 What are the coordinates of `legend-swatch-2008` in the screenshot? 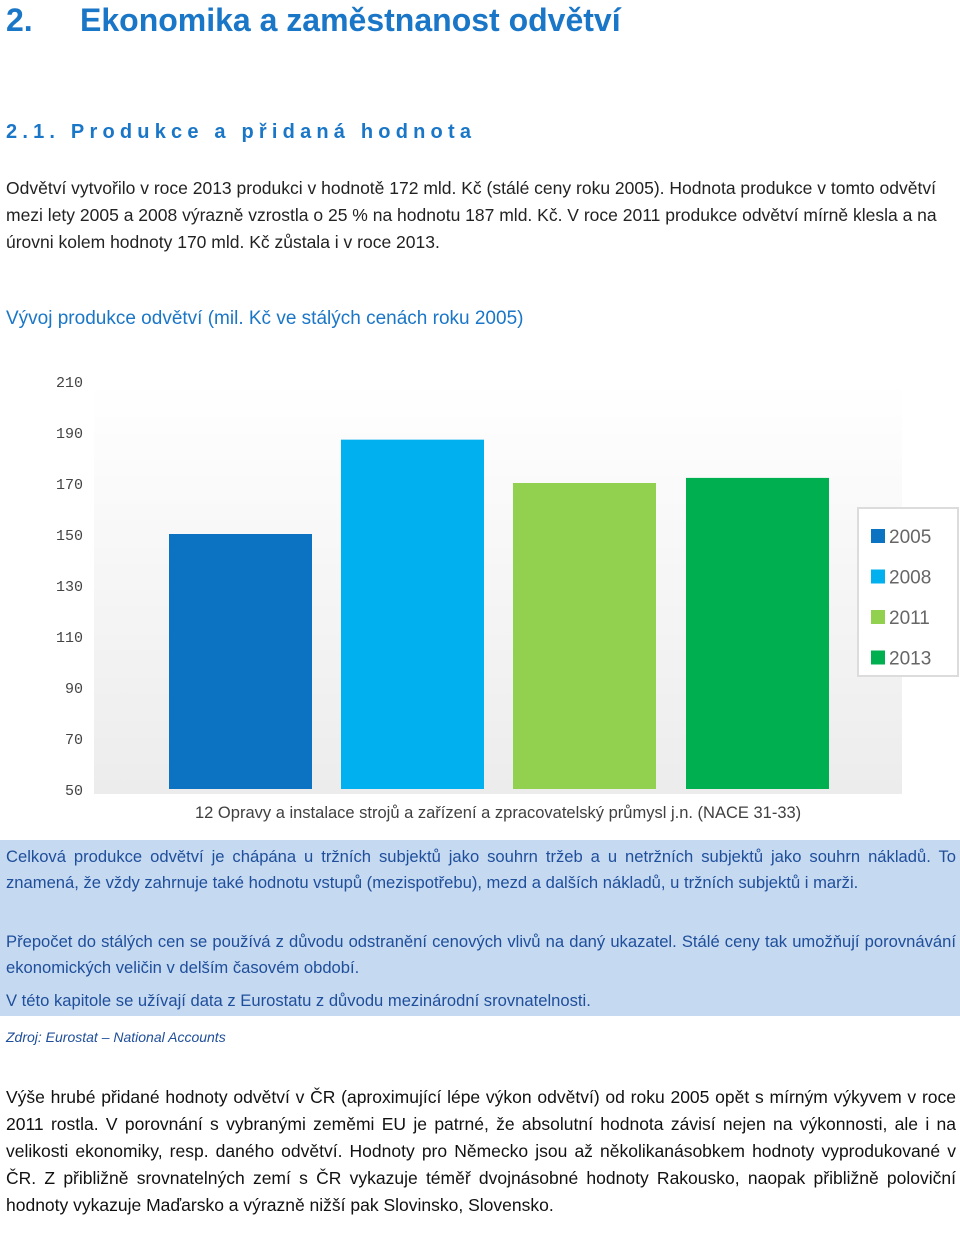 It's located at (878, 576).